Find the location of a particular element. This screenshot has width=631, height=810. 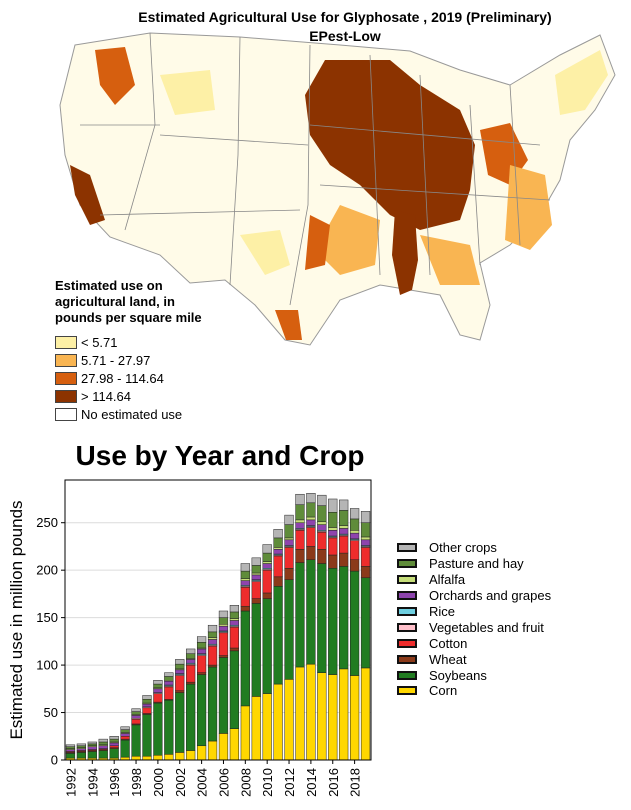

x-tick-label: 2010 is located at coordinates (267, 782).